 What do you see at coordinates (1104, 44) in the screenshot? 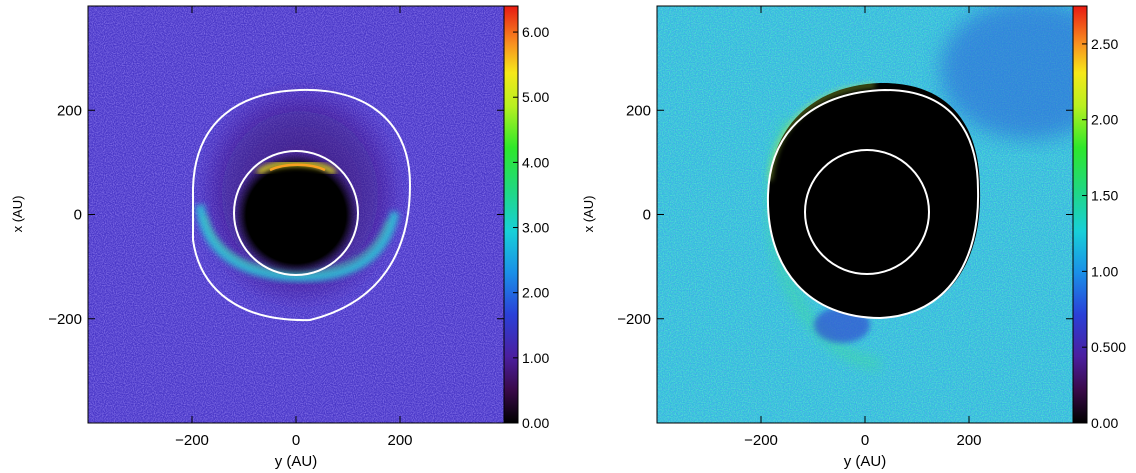
I see `colorbar-tick-label-right-5: 2.50` at bounding box center [1104, 44].